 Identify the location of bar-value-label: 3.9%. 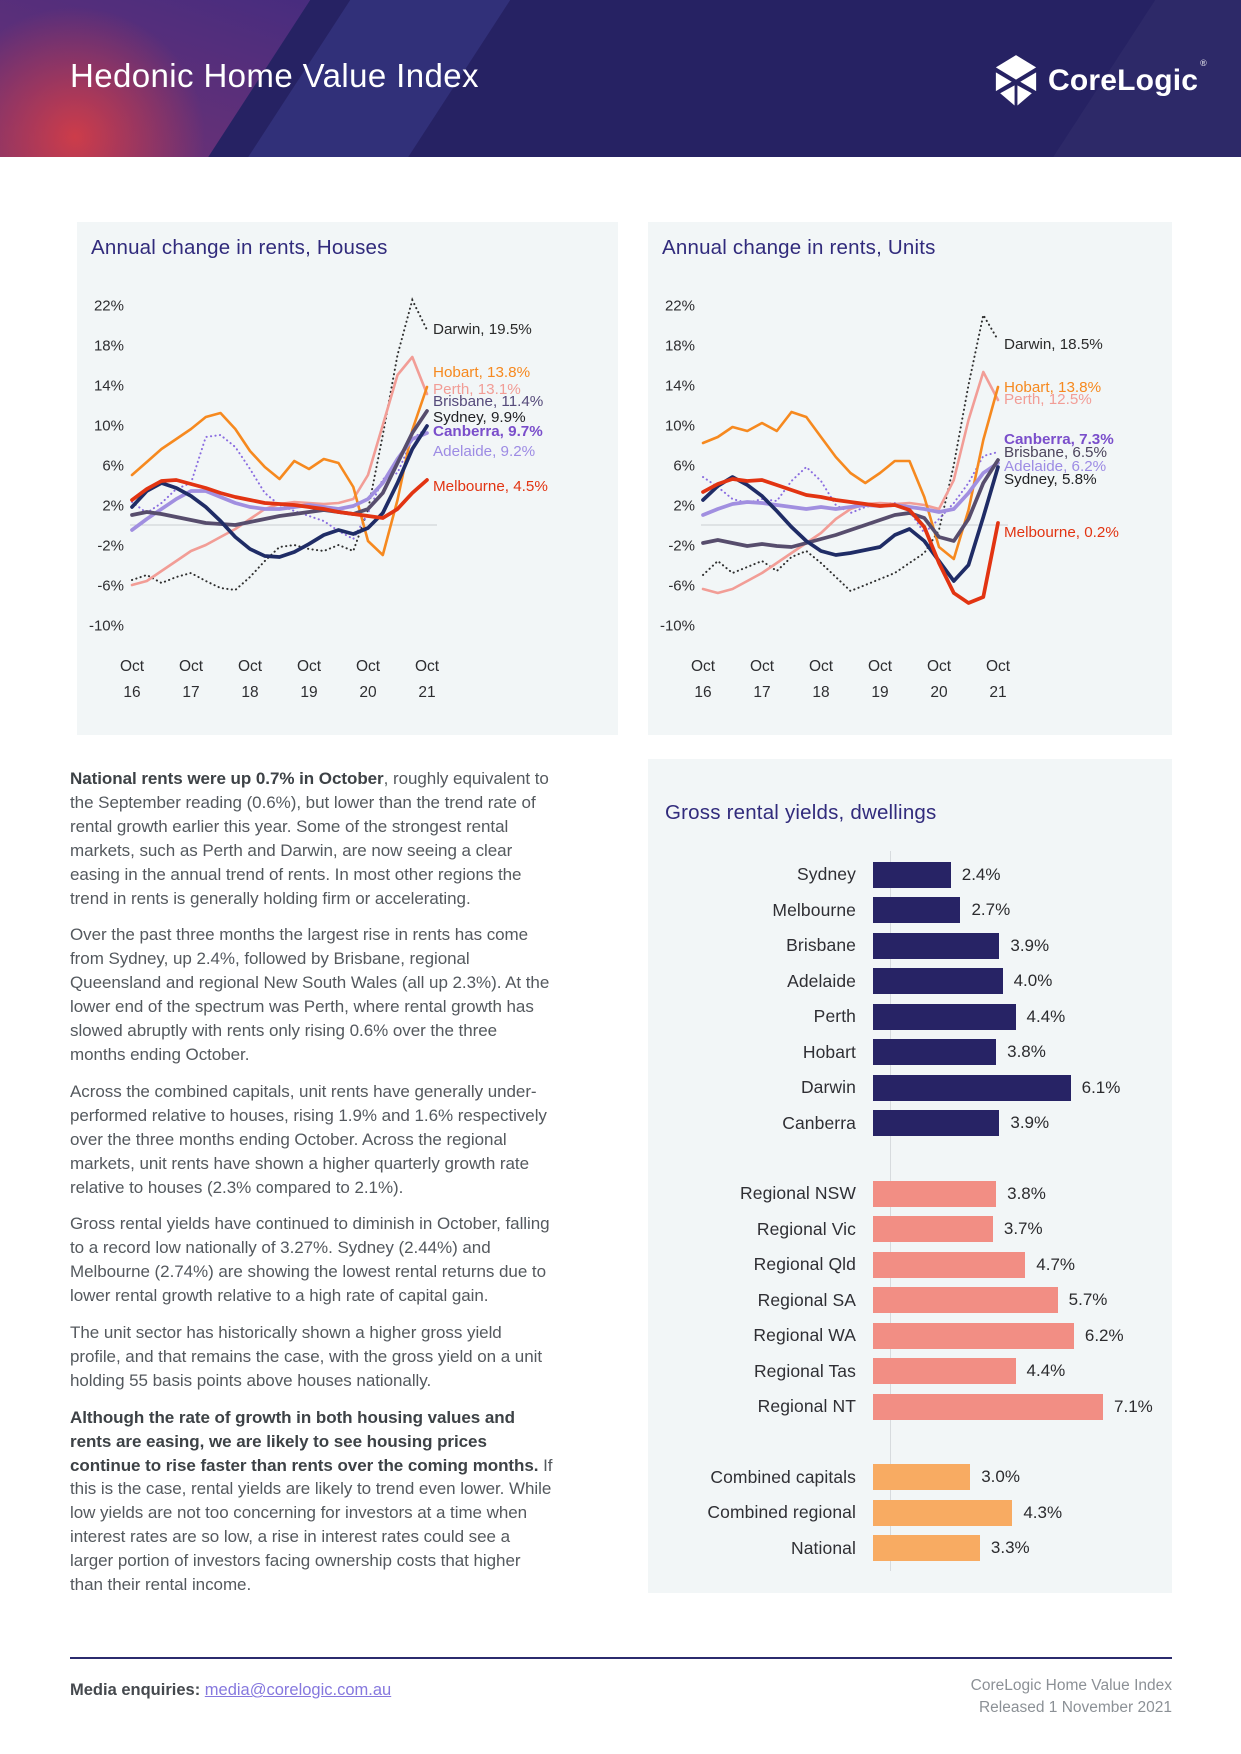
(1030, 945).